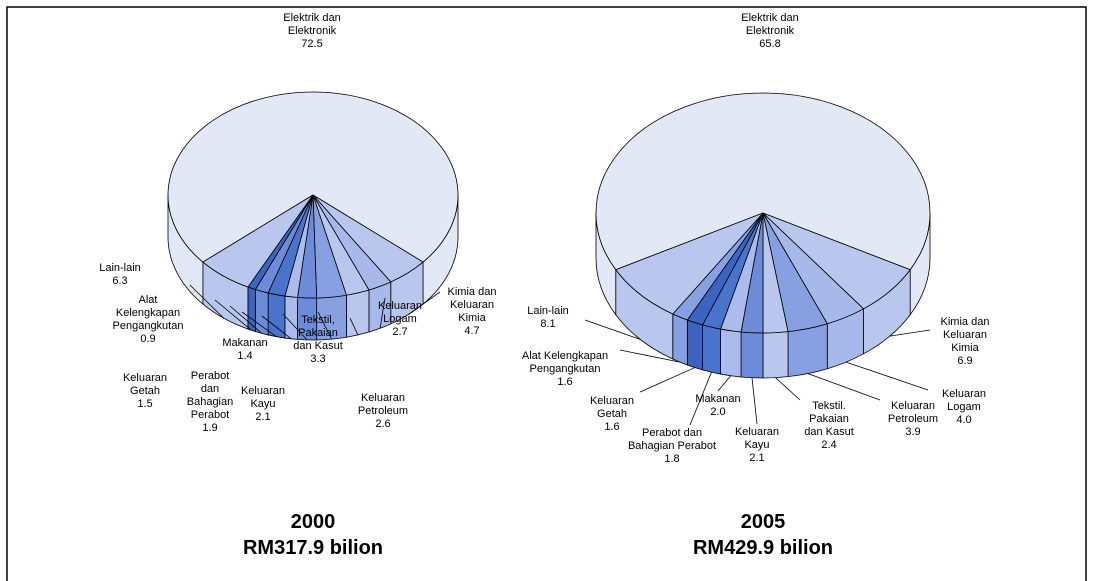 The height and width of the screenshot is (581, 1093). I want to click on value-label: 3.9, so click(913, 432).